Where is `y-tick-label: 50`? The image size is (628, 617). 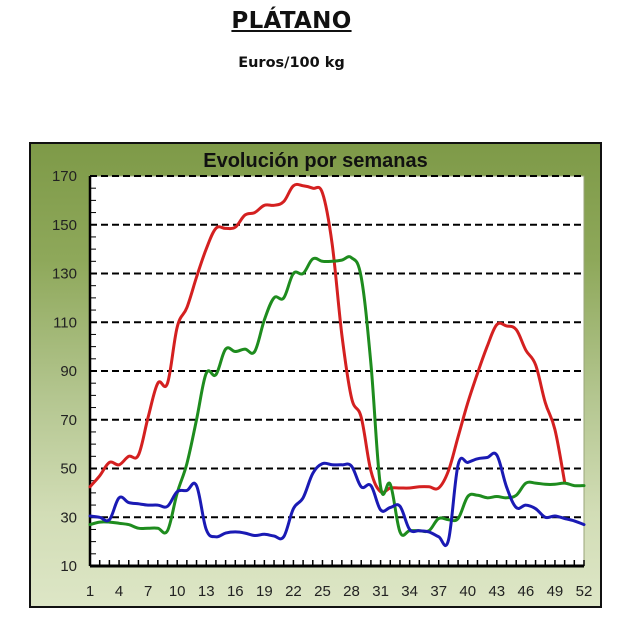
y-tick-label: 50 is located at coordinates (68, 469).